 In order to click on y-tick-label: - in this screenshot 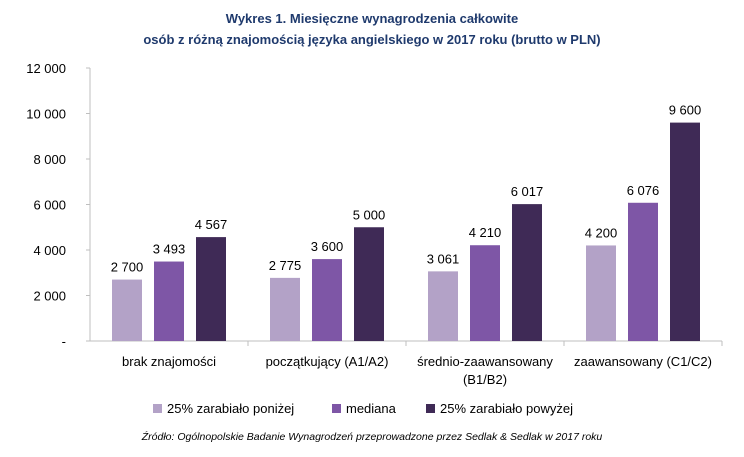, I will do `click(64, 341)`.